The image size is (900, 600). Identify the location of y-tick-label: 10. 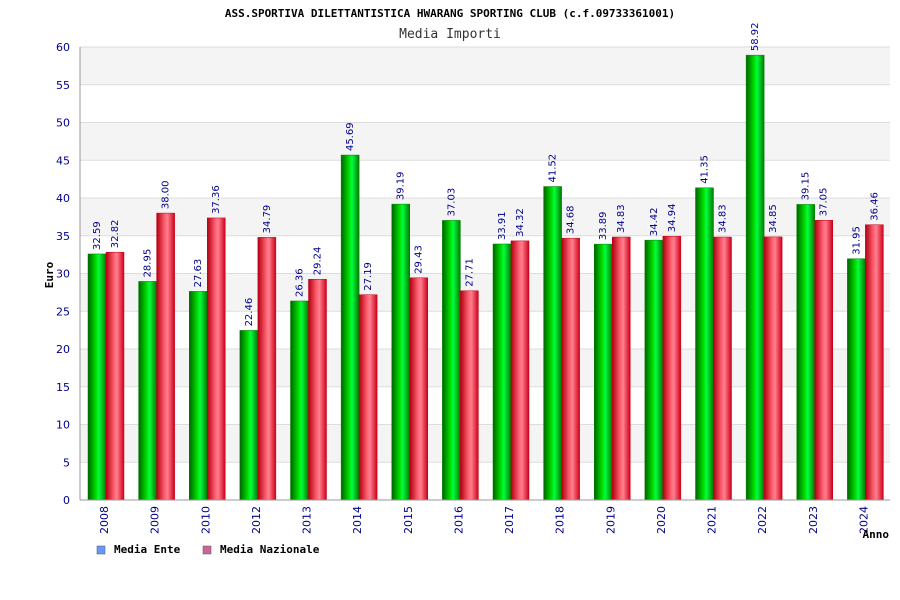
(63, 425).